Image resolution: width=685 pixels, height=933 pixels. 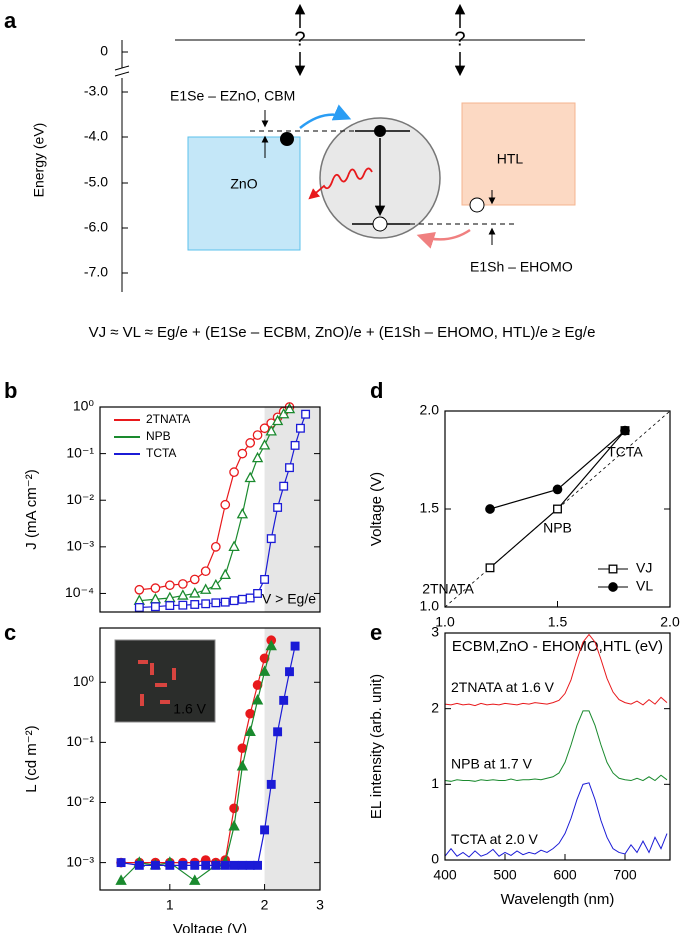 I want to click on htl-band, so click(x=518, y=154).